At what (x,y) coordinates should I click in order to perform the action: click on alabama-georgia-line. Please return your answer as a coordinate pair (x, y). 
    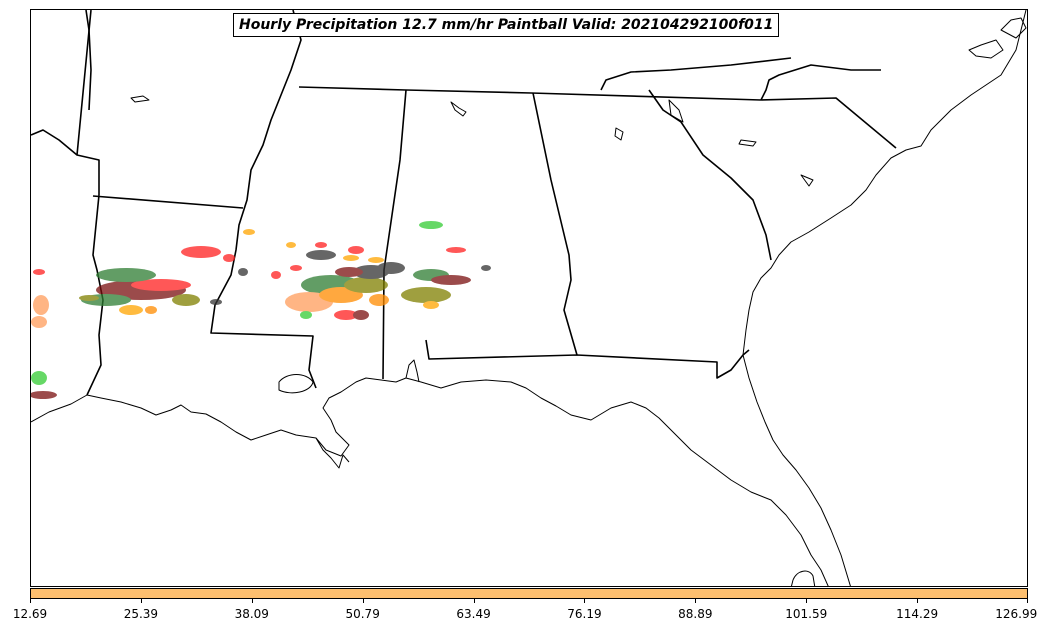
    Looking at the image, I should click on (555, 224).